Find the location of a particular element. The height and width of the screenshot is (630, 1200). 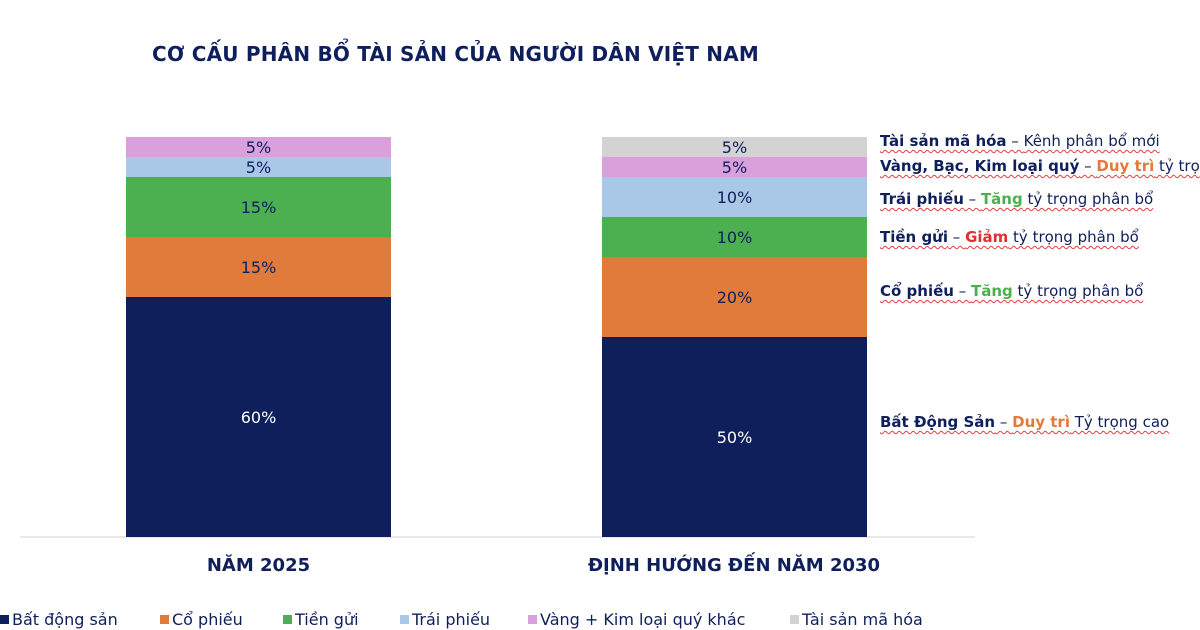

legend-item: Tiền gửi is located at coordinates (321, 619).